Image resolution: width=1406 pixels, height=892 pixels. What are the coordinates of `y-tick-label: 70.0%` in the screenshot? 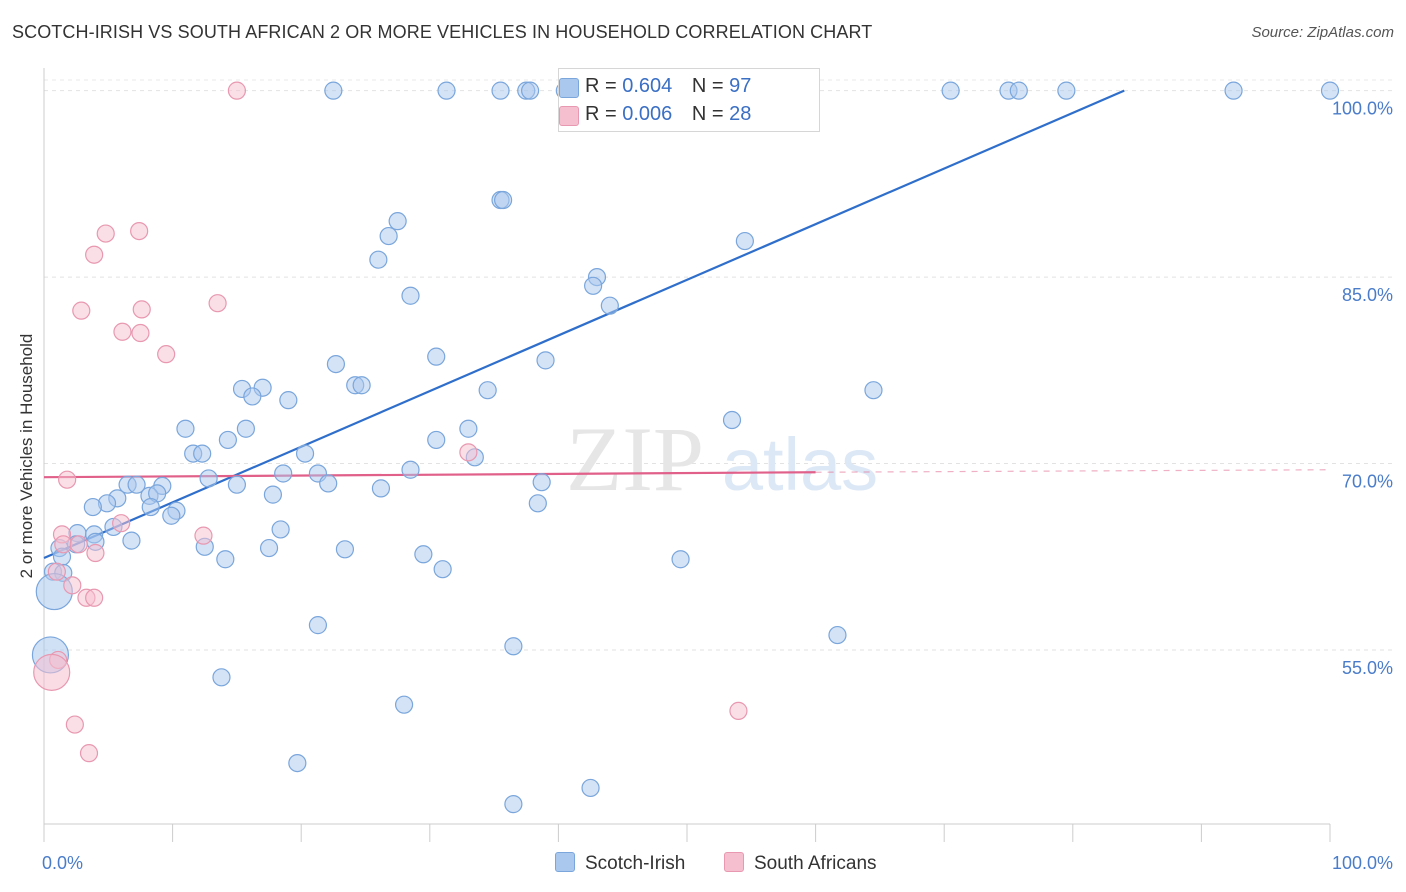 It's located at (1367, 482).